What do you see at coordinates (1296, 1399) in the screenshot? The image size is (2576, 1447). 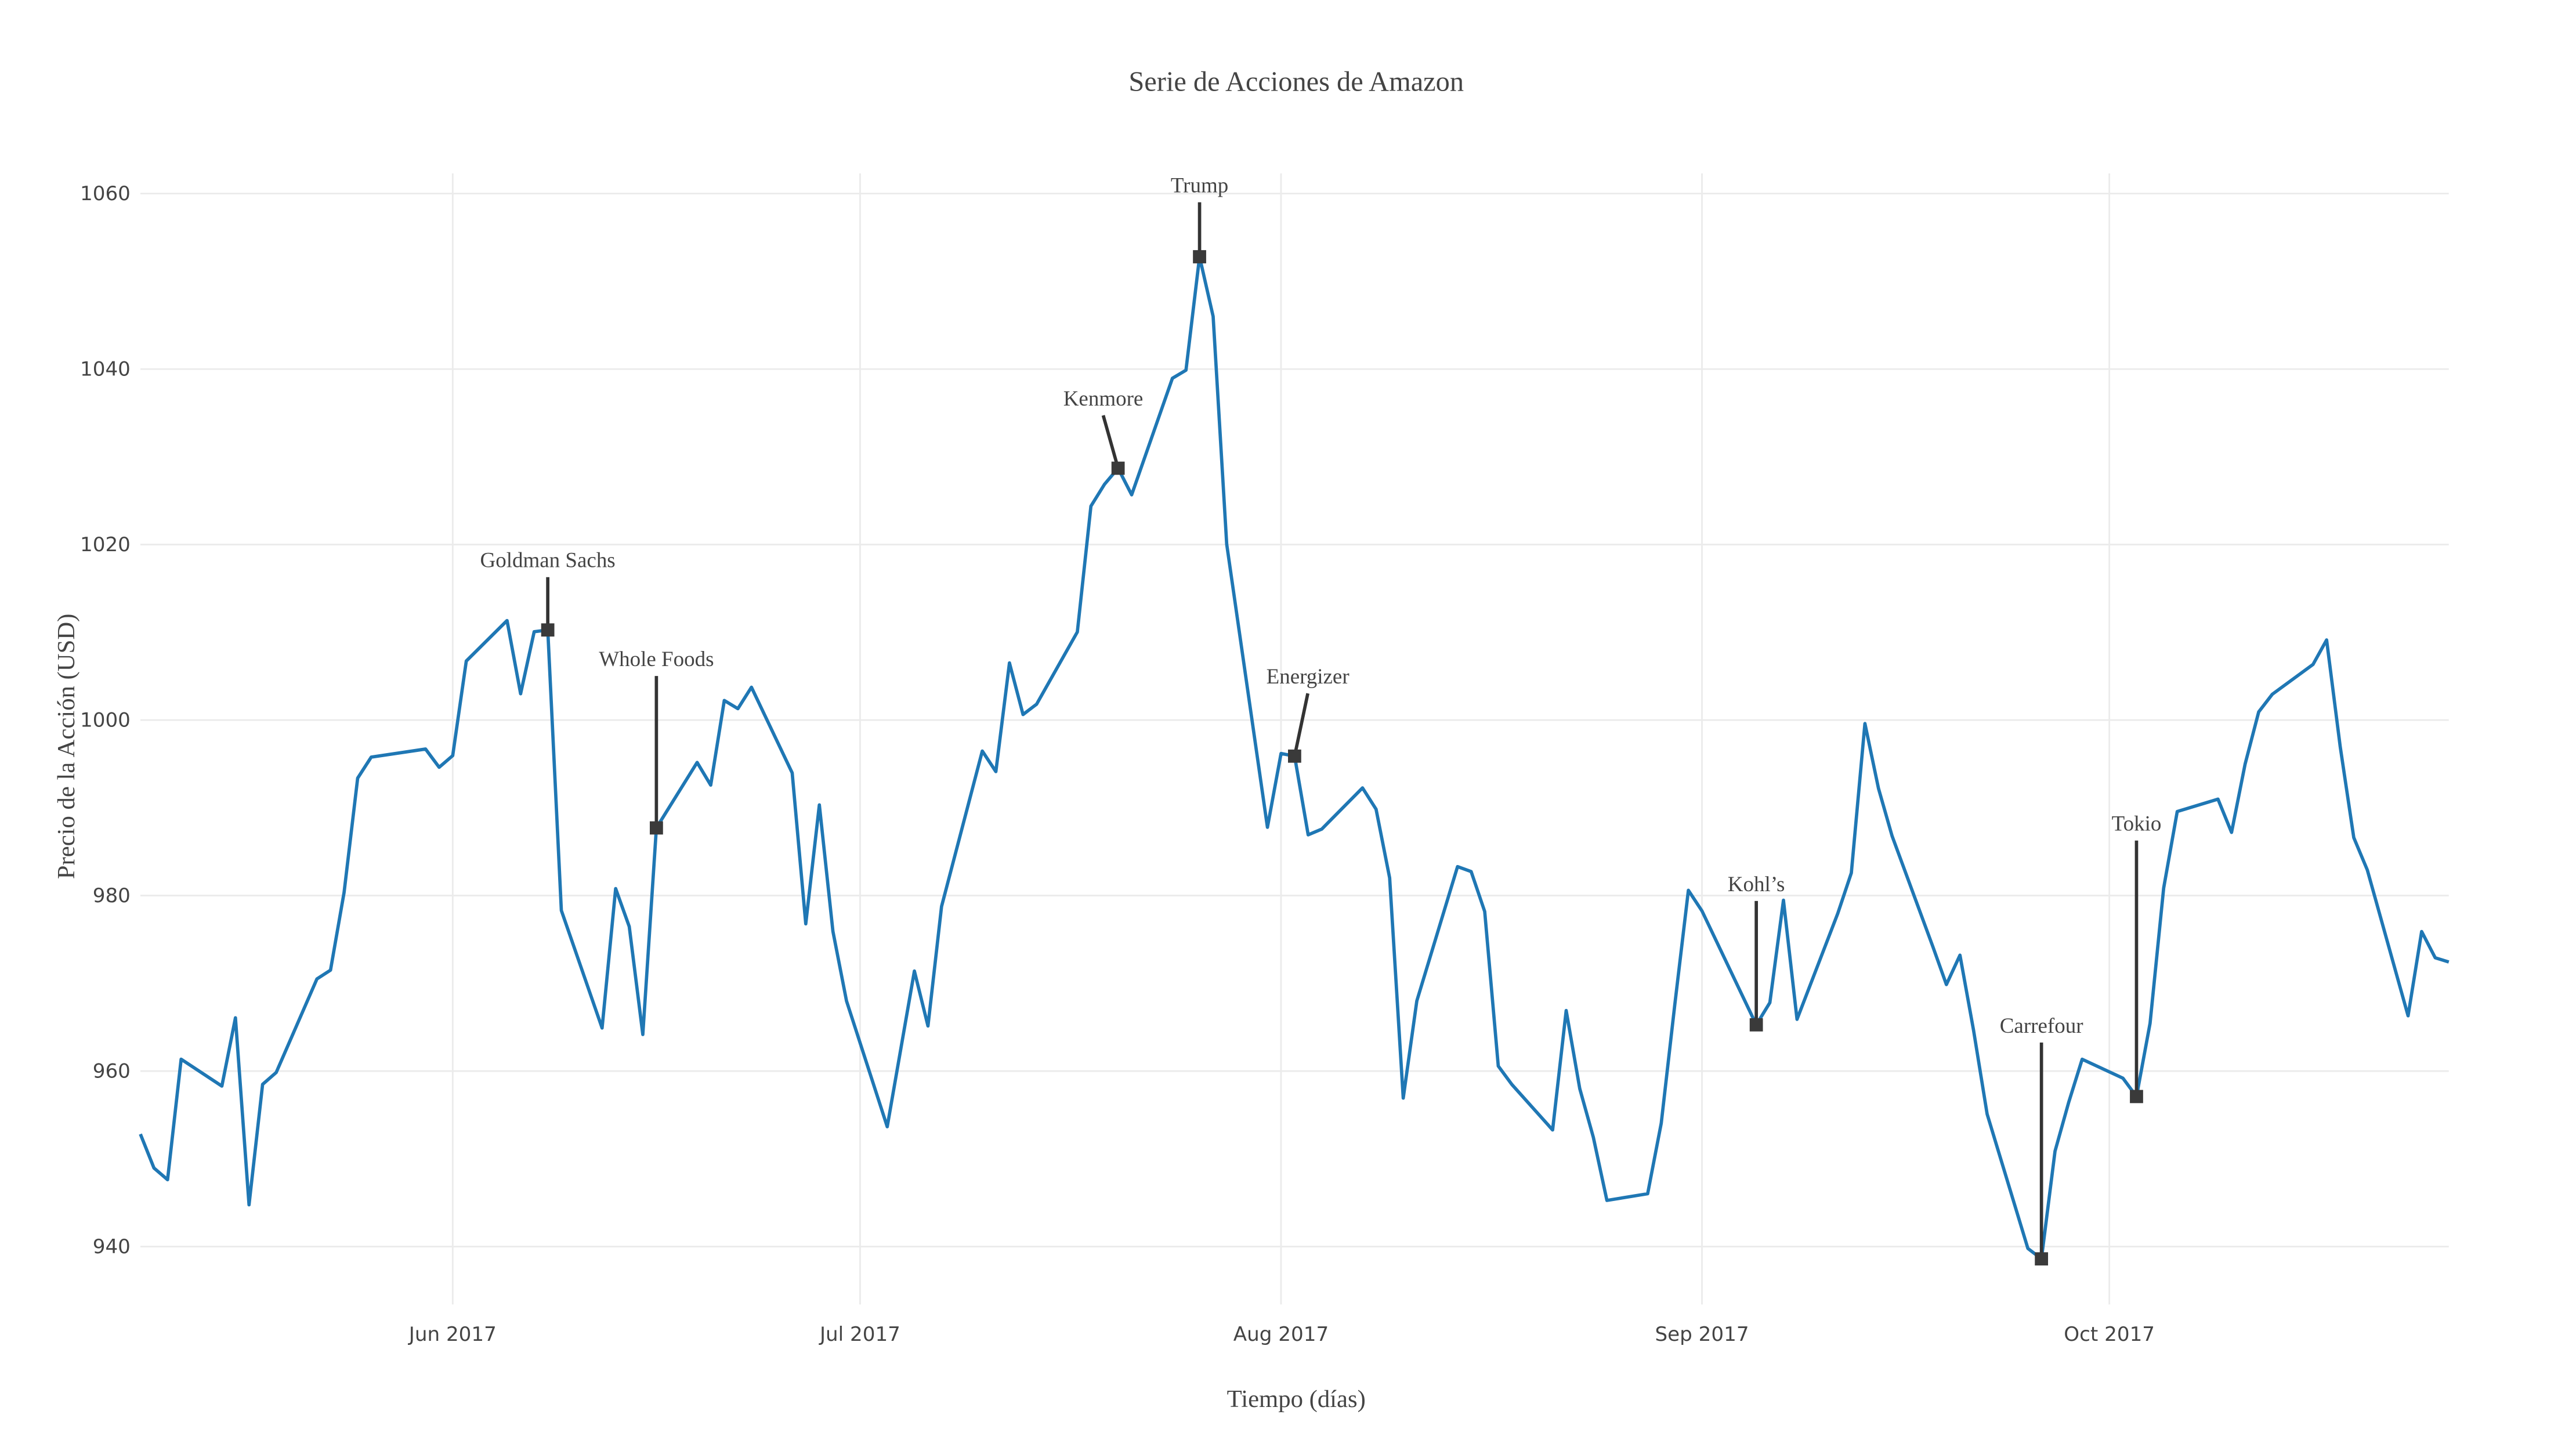 I see `x-axis-label: Tiempo (días)` at bounding box center [1296, 1399].